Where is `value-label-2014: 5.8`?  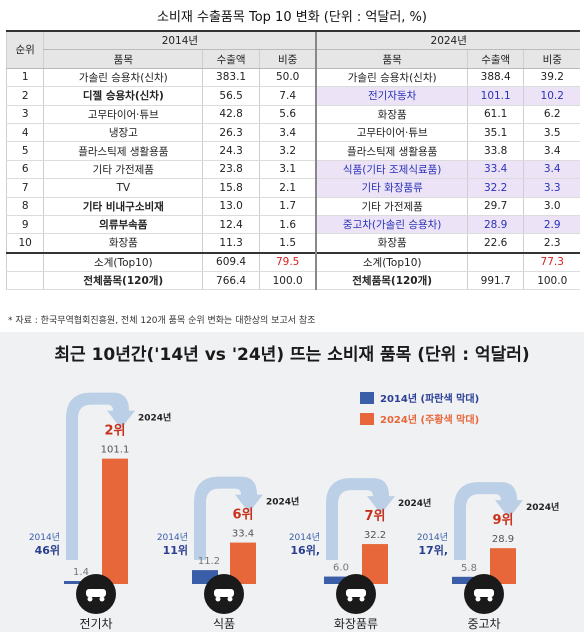
value-label-2014: 5.8 is located at coordinates (469, 568).